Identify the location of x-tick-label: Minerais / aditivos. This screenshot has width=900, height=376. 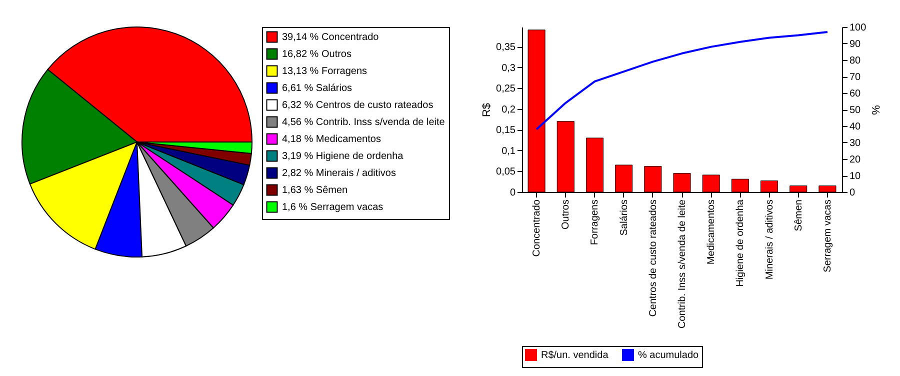
(770, 240).